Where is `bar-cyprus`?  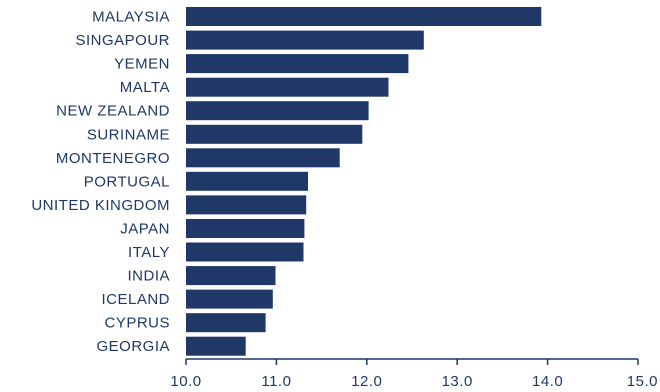 bar-cyprus is located at coordinates (226, 323).